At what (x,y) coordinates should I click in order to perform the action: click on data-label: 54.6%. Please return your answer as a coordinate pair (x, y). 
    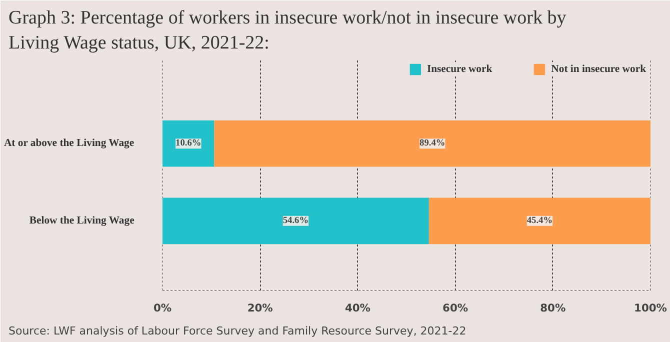
    Looking at the image, I should click on (295, 221).